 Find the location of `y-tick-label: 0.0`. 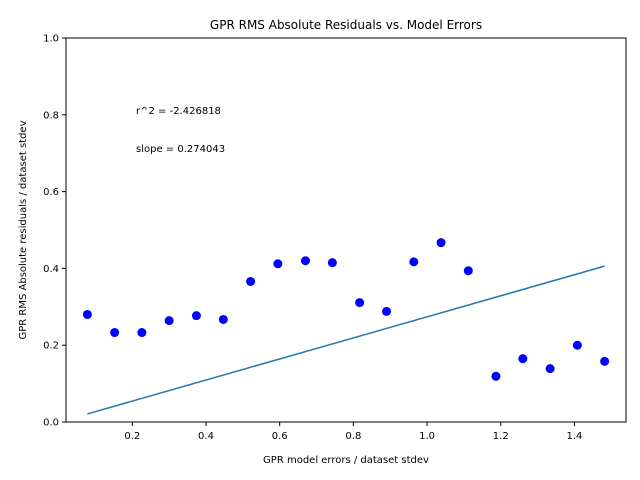

y-tick-label: 0.0 is located at coordinates (51, 423).